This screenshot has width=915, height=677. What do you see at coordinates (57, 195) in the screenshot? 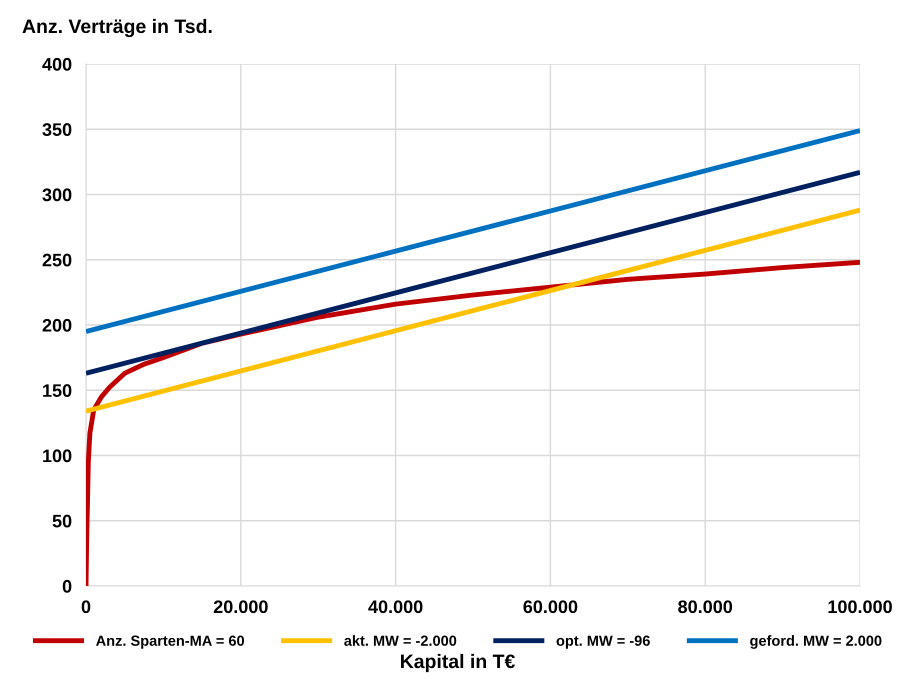
I see `y-tick-label: 300` at bounding box center [57, 195].